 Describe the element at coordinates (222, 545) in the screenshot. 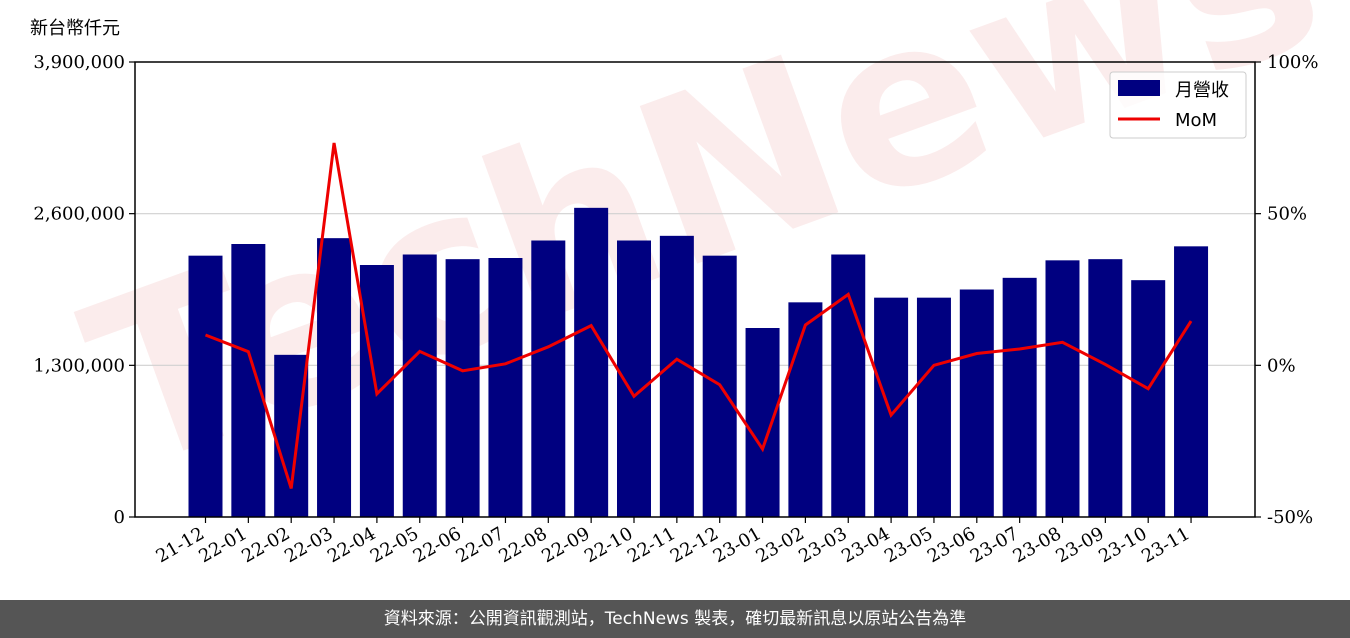

I see `x-tick-label: 22-01` at that location.